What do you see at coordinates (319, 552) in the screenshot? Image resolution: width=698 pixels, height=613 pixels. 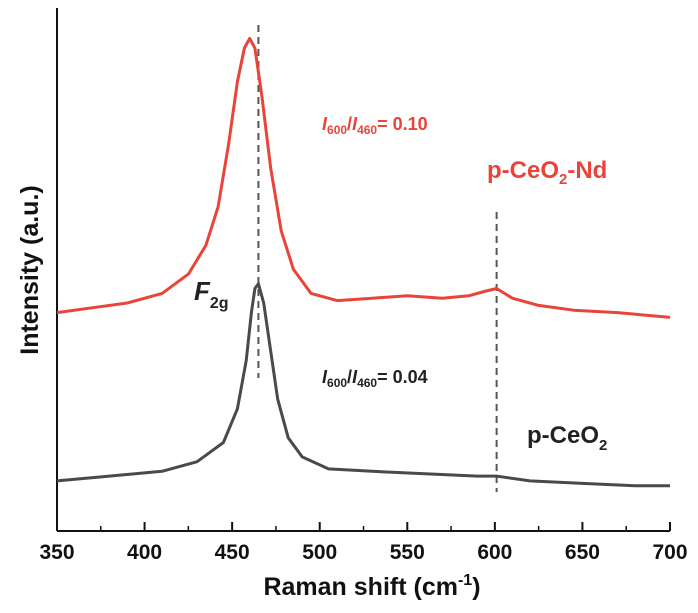 I see `x-tick-label: 500` at bounding box center [319, 552].